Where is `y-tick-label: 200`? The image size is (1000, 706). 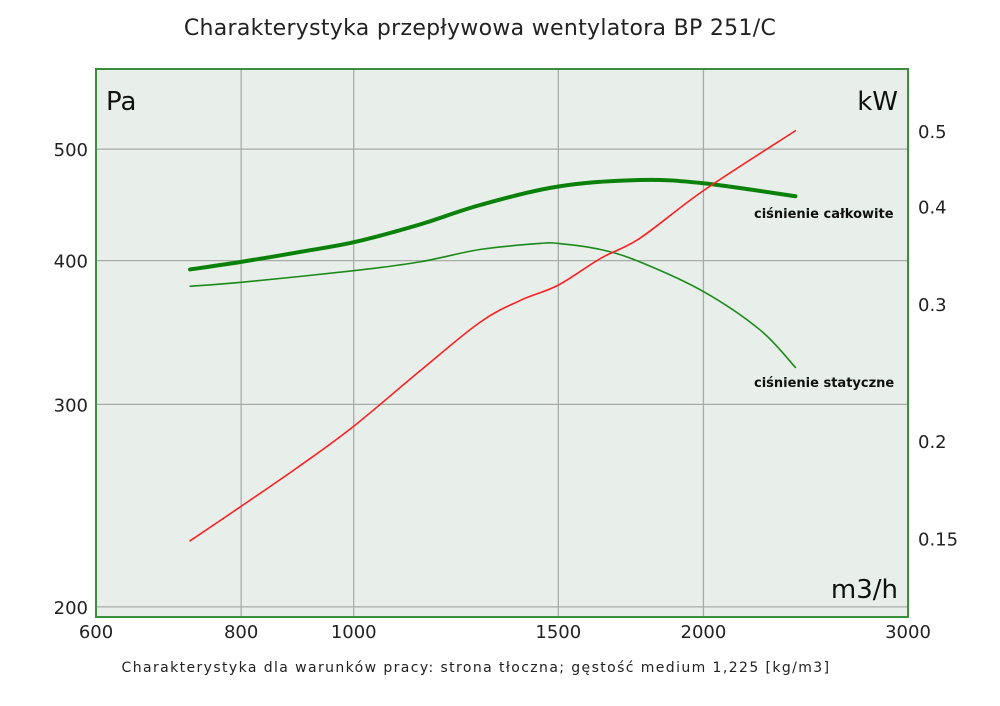 y-tick-label: 200 is located at coordinates (71, 608).